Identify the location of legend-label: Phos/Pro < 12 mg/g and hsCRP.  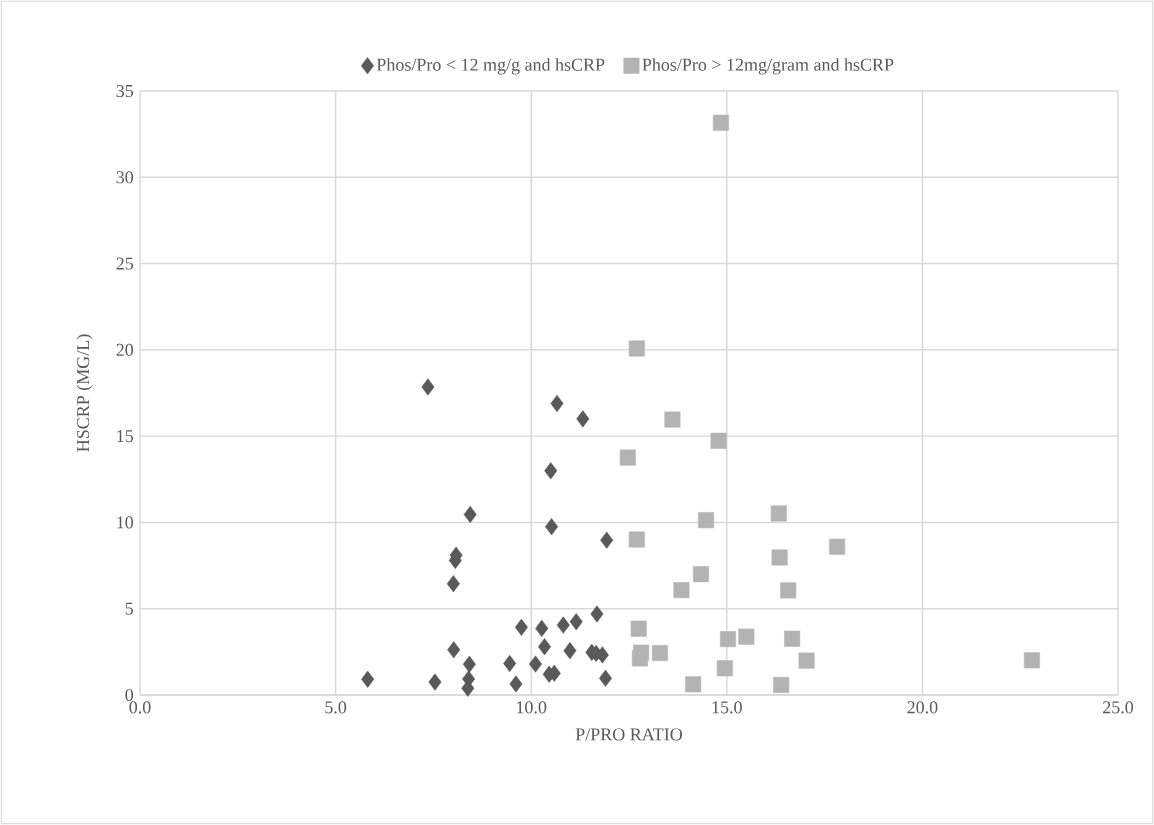
(490, 66).